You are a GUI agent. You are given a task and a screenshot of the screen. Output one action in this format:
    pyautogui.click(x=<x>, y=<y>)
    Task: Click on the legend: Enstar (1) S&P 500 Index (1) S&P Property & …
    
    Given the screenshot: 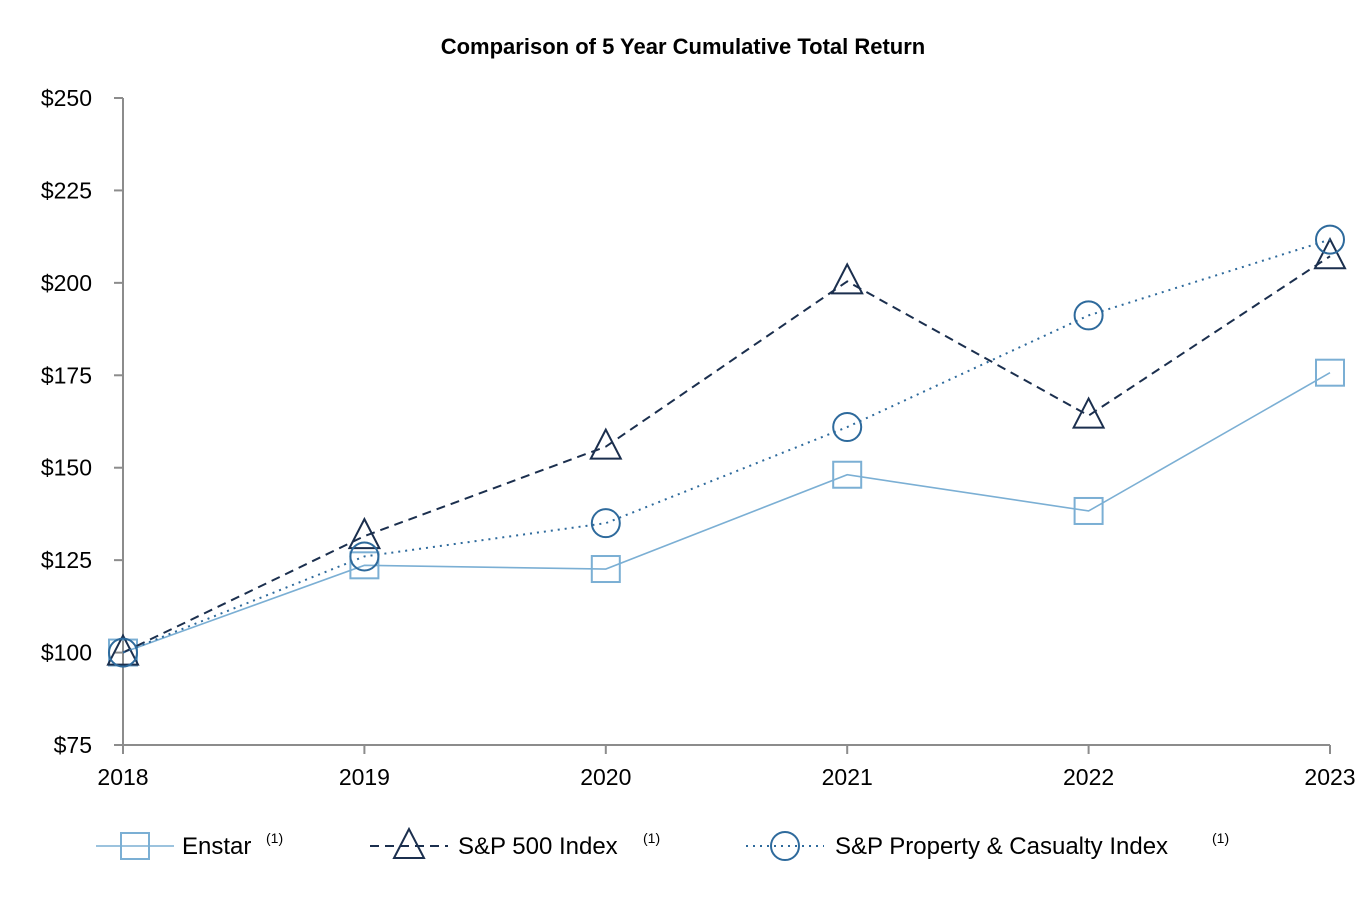 What is the action you would take?
    pyautogui.click(x=662, y=843)
    